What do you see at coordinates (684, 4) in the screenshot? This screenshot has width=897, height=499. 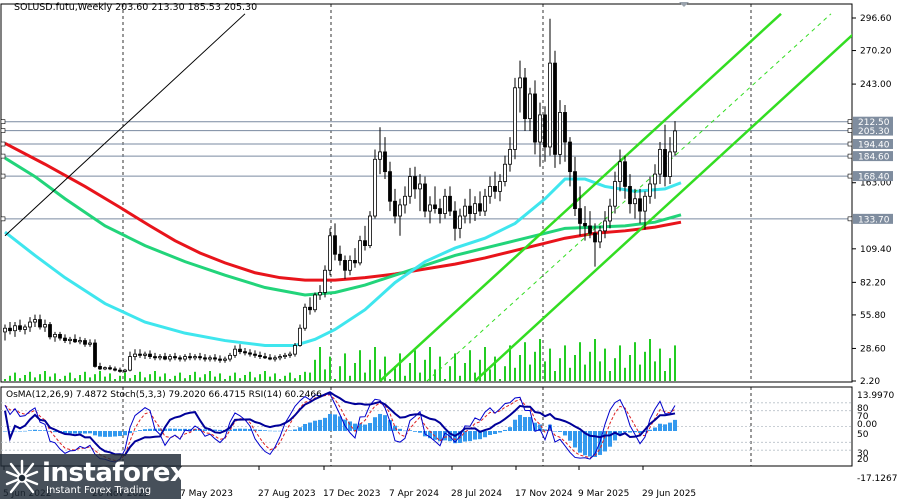 I see `chart-shift-marker` at bounding box center [684, 4].